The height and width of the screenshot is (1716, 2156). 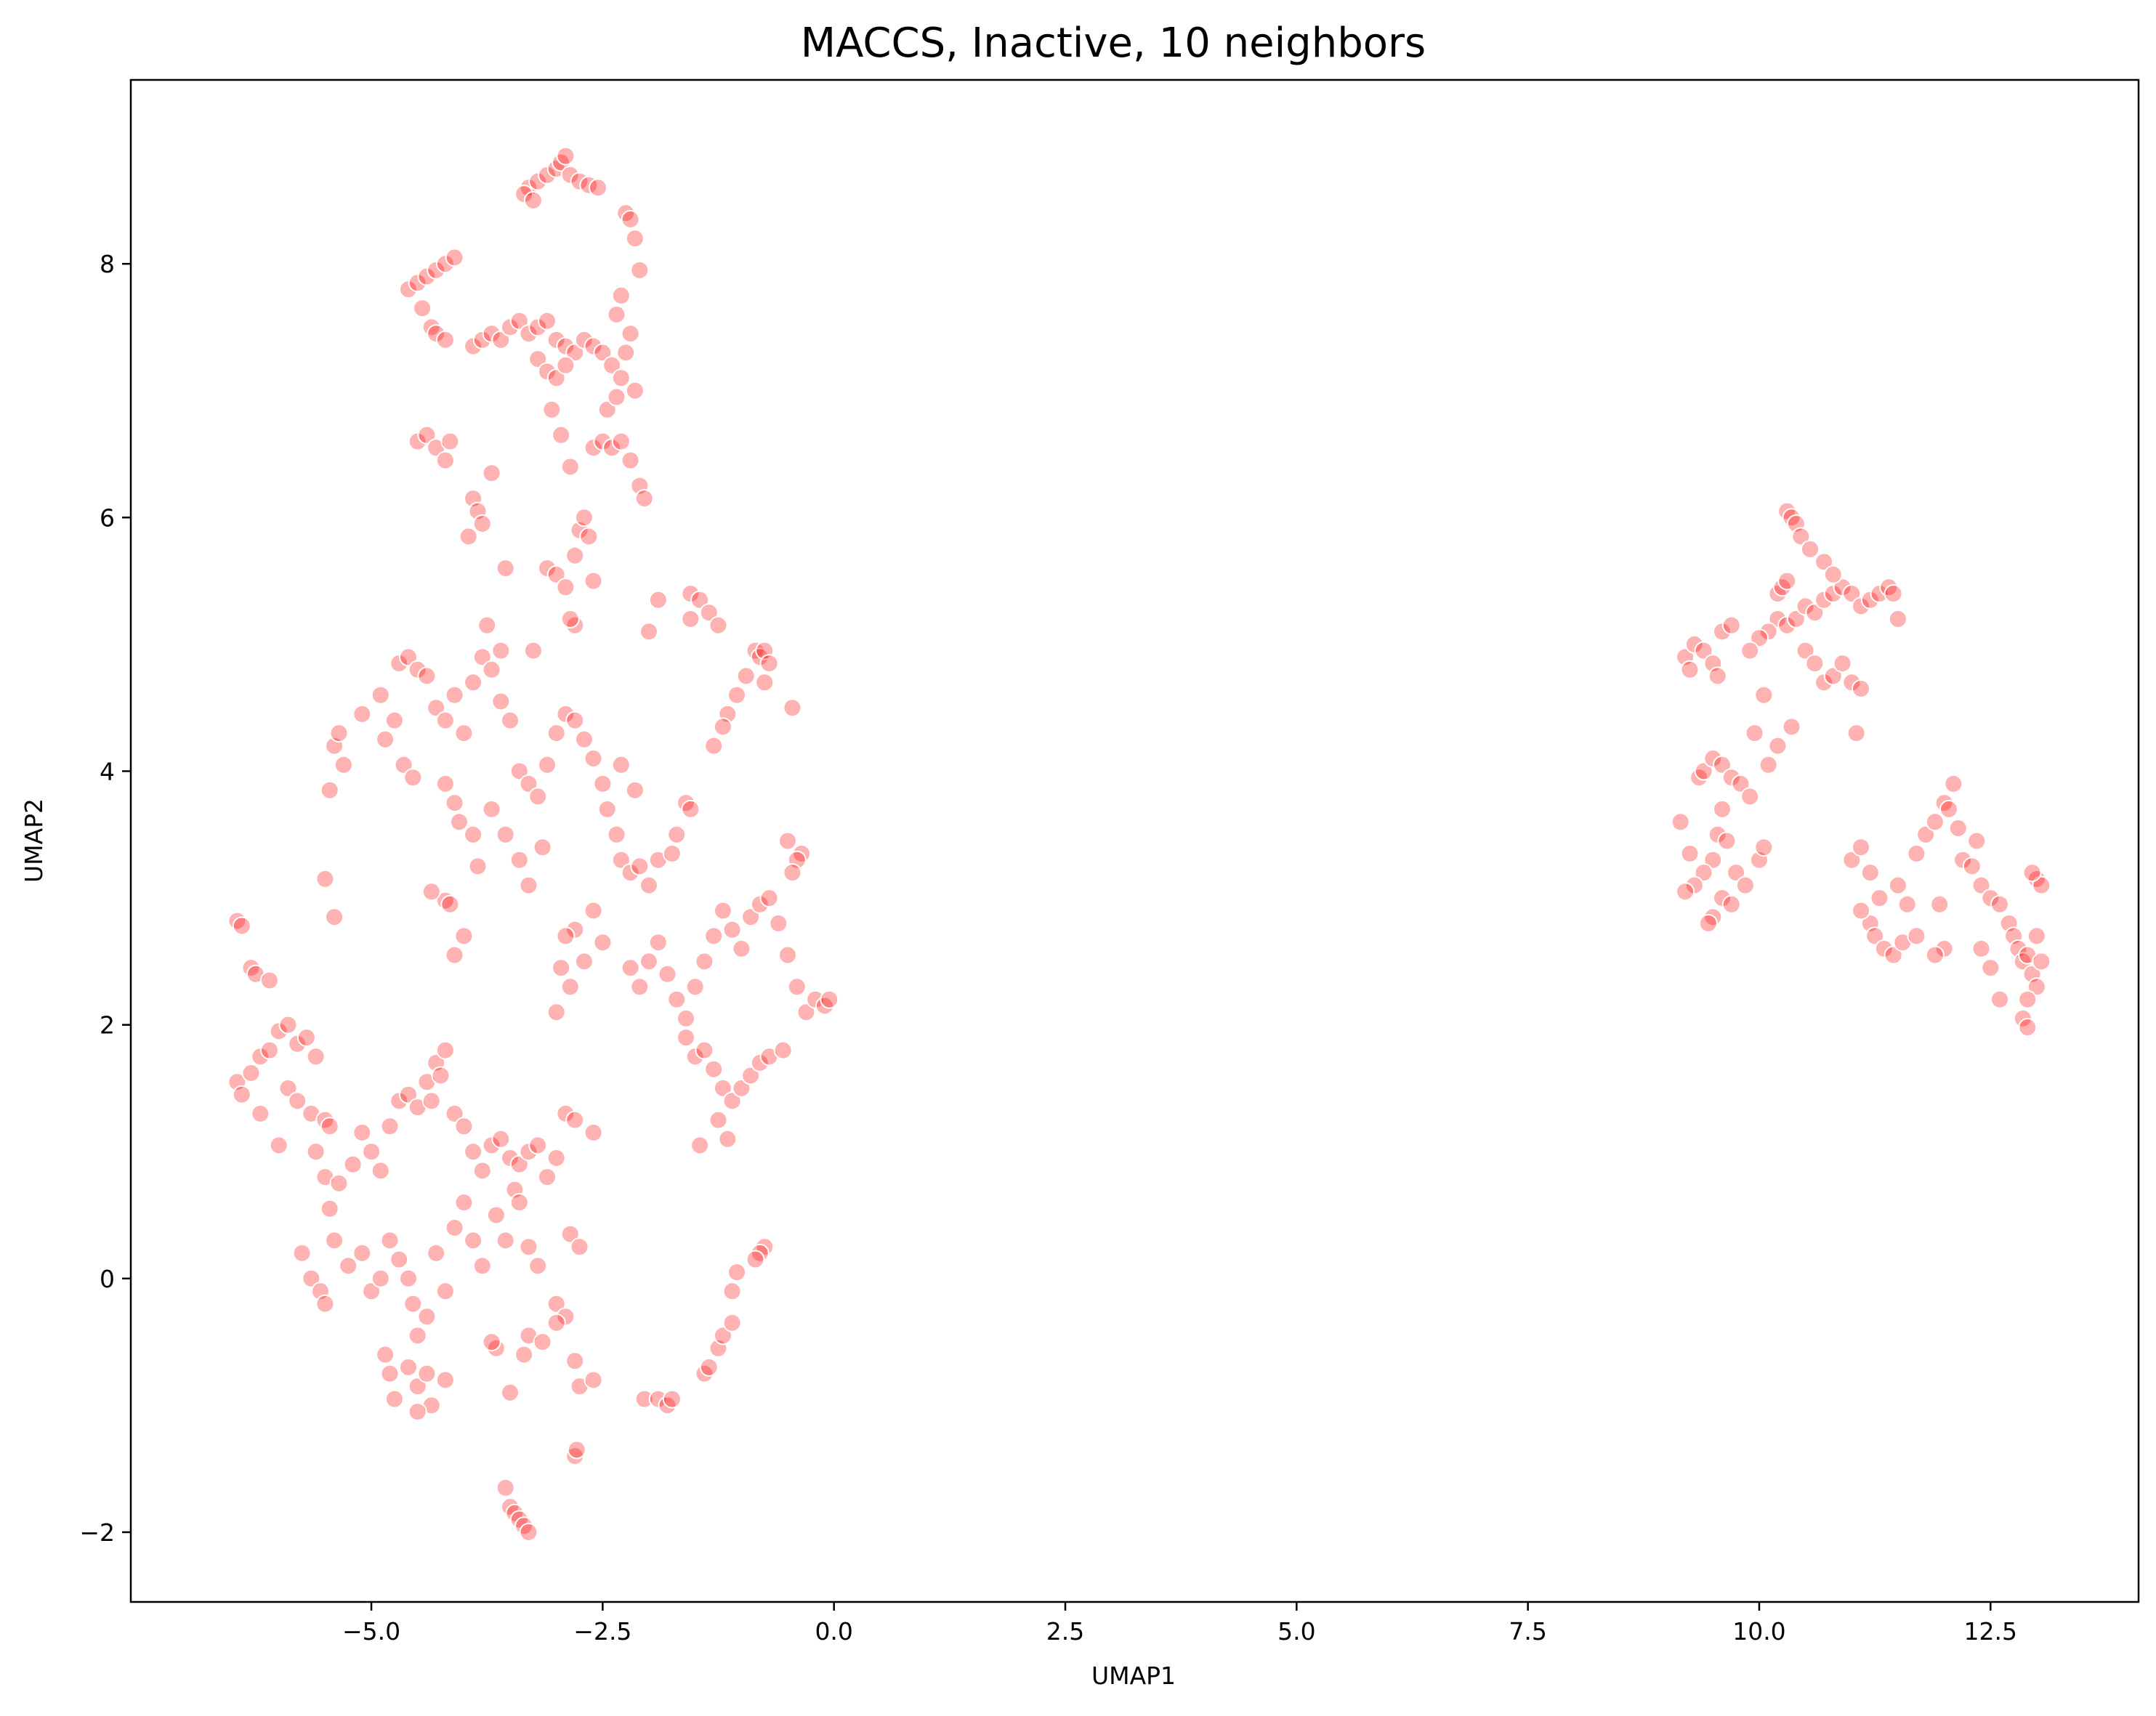 What do you see at coordinates (371, 1632) in the screenshot?
I see `x-tick-label: −5.0` at bounding box center [371, 1632].